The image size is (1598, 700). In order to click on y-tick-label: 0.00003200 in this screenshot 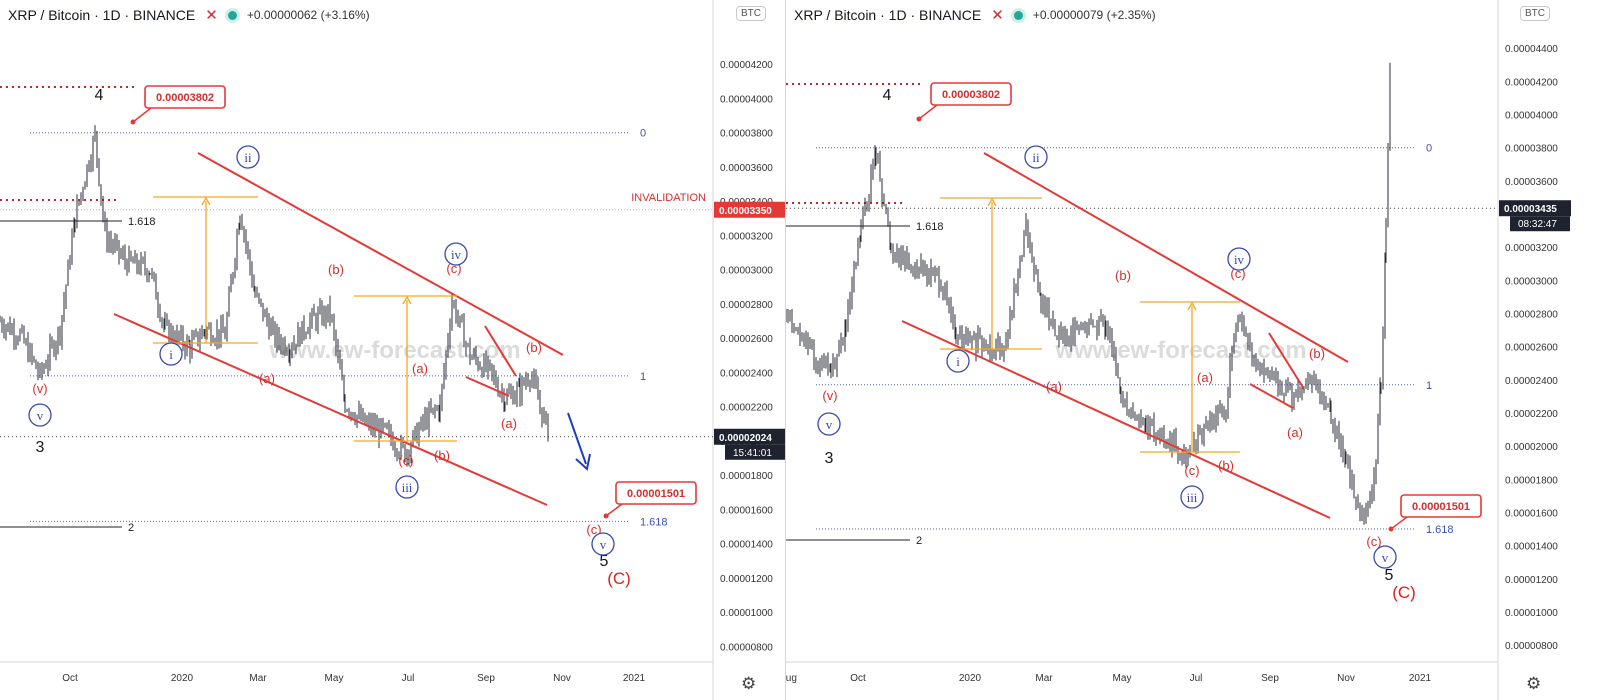, I will do `click(1531, 248)`.